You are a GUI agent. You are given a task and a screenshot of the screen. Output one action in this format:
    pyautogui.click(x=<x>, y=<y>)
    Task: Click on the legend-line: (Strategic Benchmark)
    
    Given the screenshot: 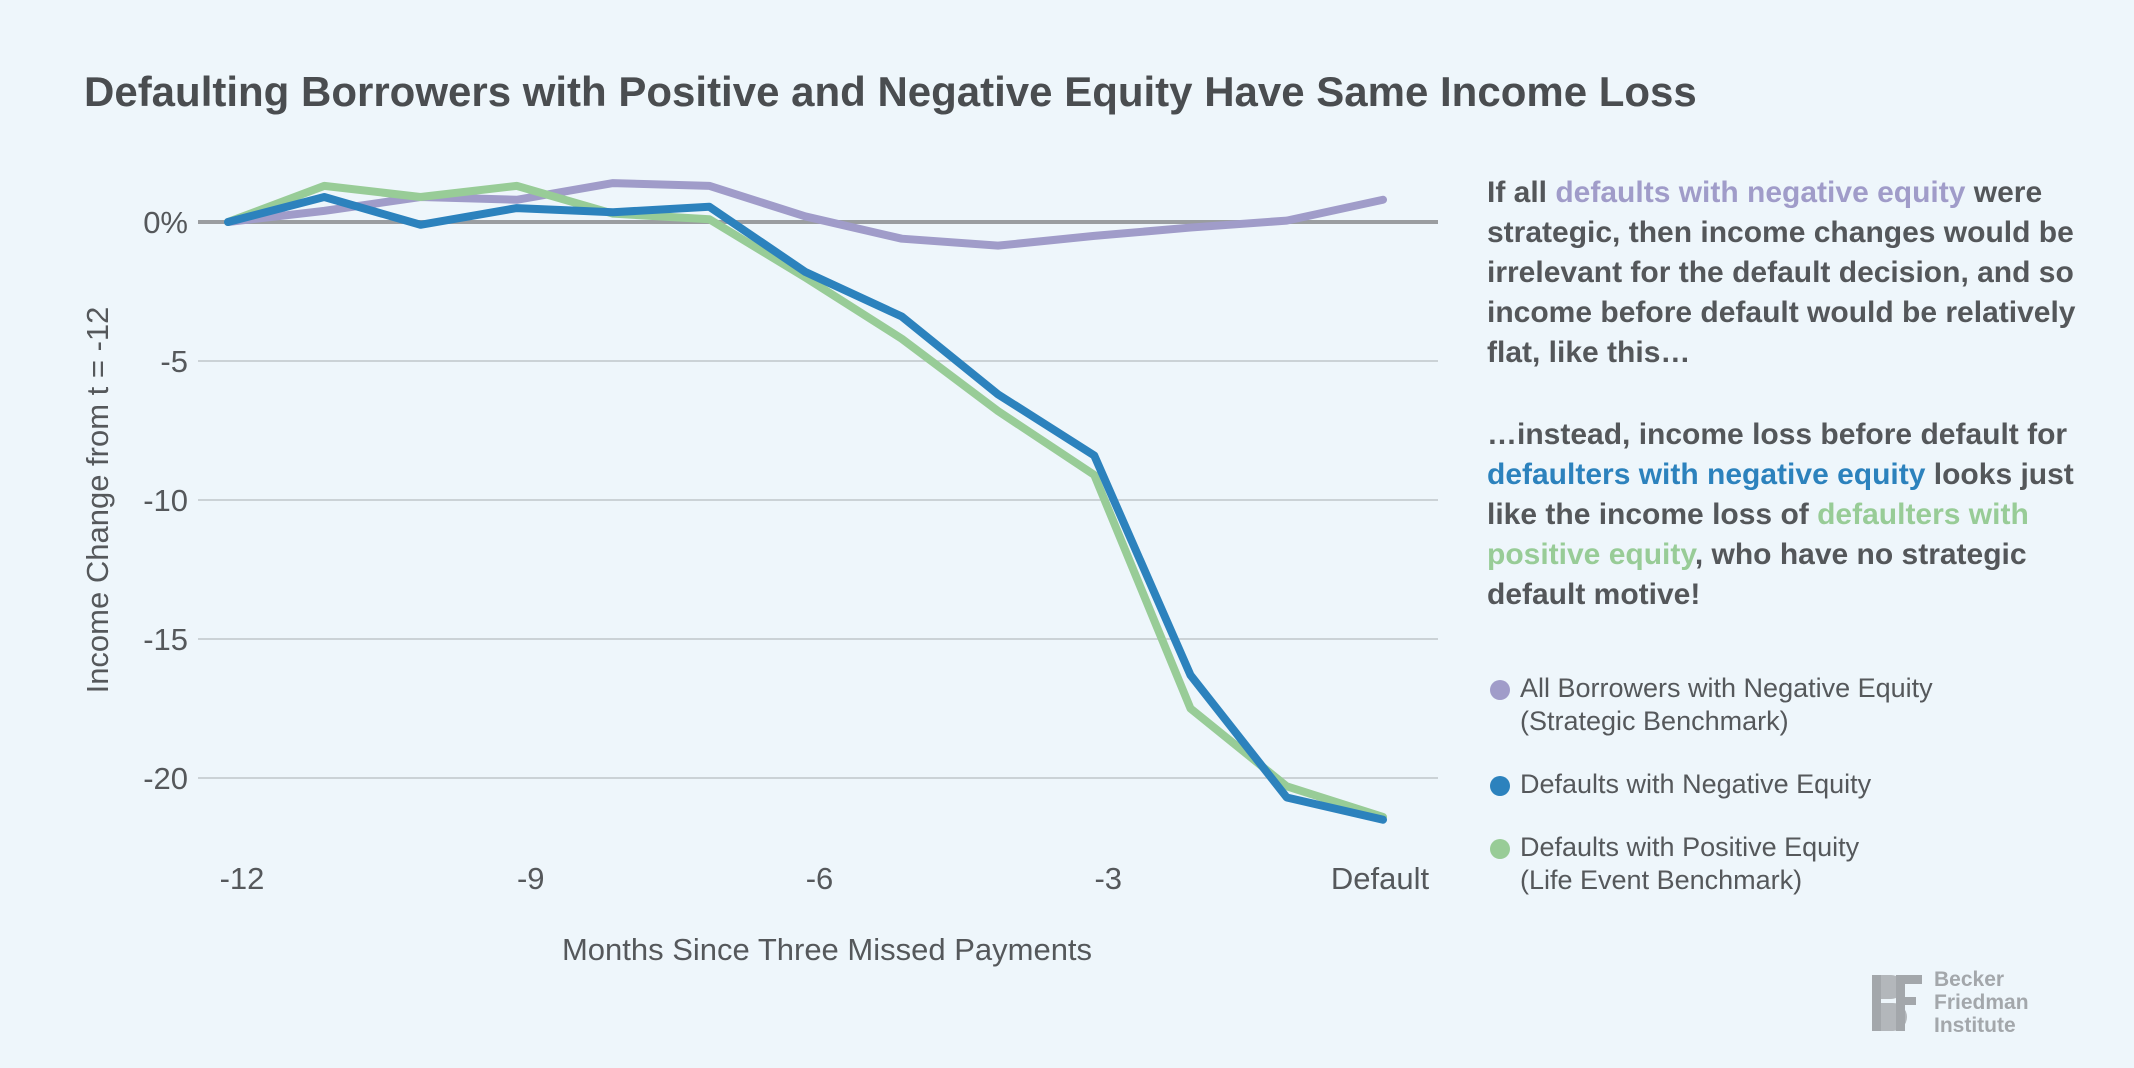 What is the action you would take?
    pyautogui.click(x=1654, y=721)
    